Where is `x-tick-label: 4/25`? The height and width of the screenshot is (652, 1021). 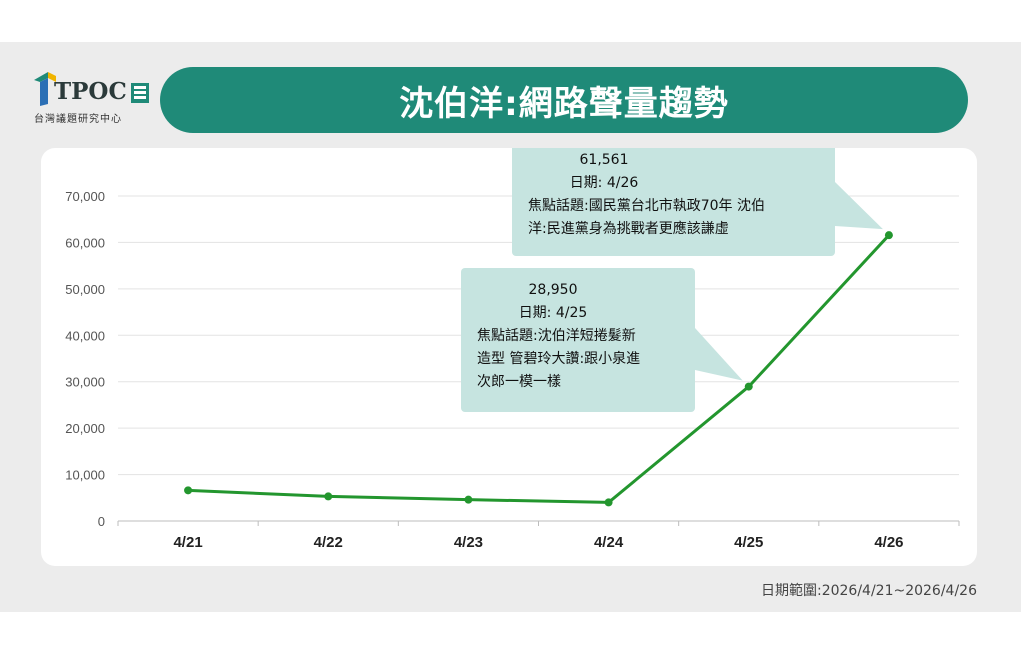 x-tick-label: 4/25 is located at coordinates (748, 542).